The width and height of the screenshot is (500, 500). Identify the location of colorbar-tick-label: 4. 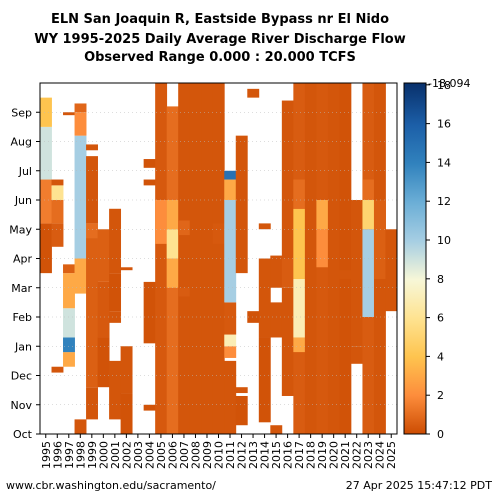
(440, 356).